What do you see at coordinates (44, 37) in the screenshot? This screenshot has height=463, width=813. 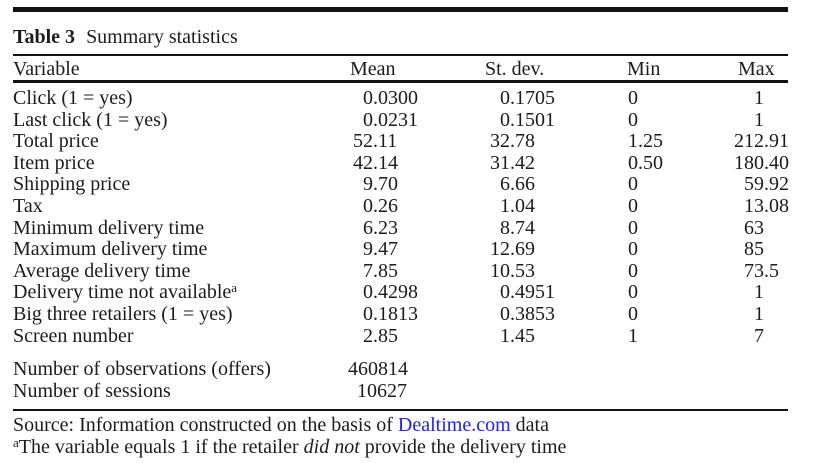 I see `table-number: Table 3` at bounding box center [44, 37].